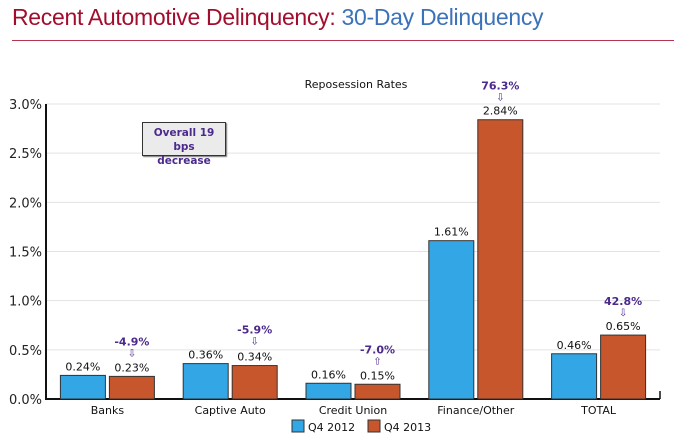 This screenshot has height=444, width=684. Describe the element at coordinates (500, 111) in the screenshot. I see `data-label: 2.84%` at that location.